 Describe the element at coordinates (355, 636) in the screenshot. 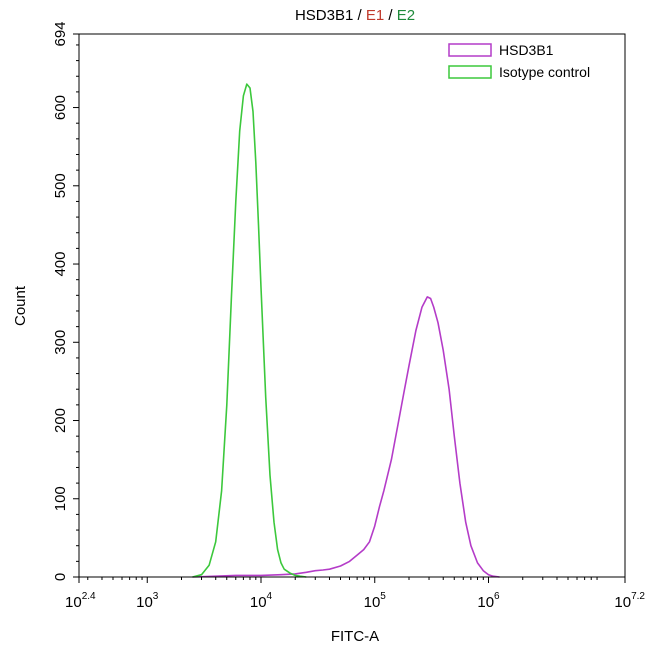

I see `x-axis-label: FITC-A` at that location.